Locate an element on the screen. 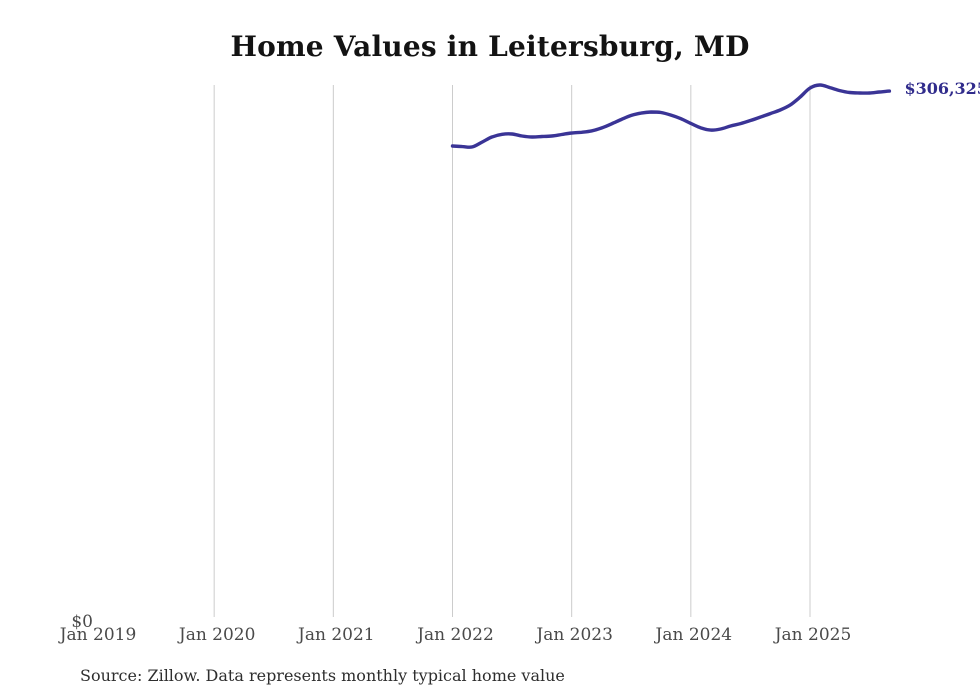  chart-title: Home Values in Leitersburg, MD is located at coordinates (490, 46).